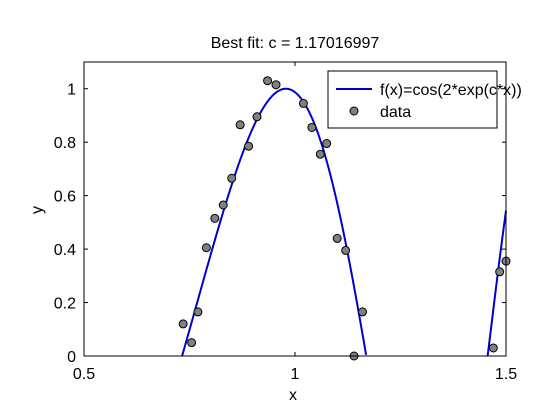  Describe the element at coordinates (451, 90) in the screenshot. I see `legend-entry-fit: f(x)=cos(2*exp(c*x))` at that location.